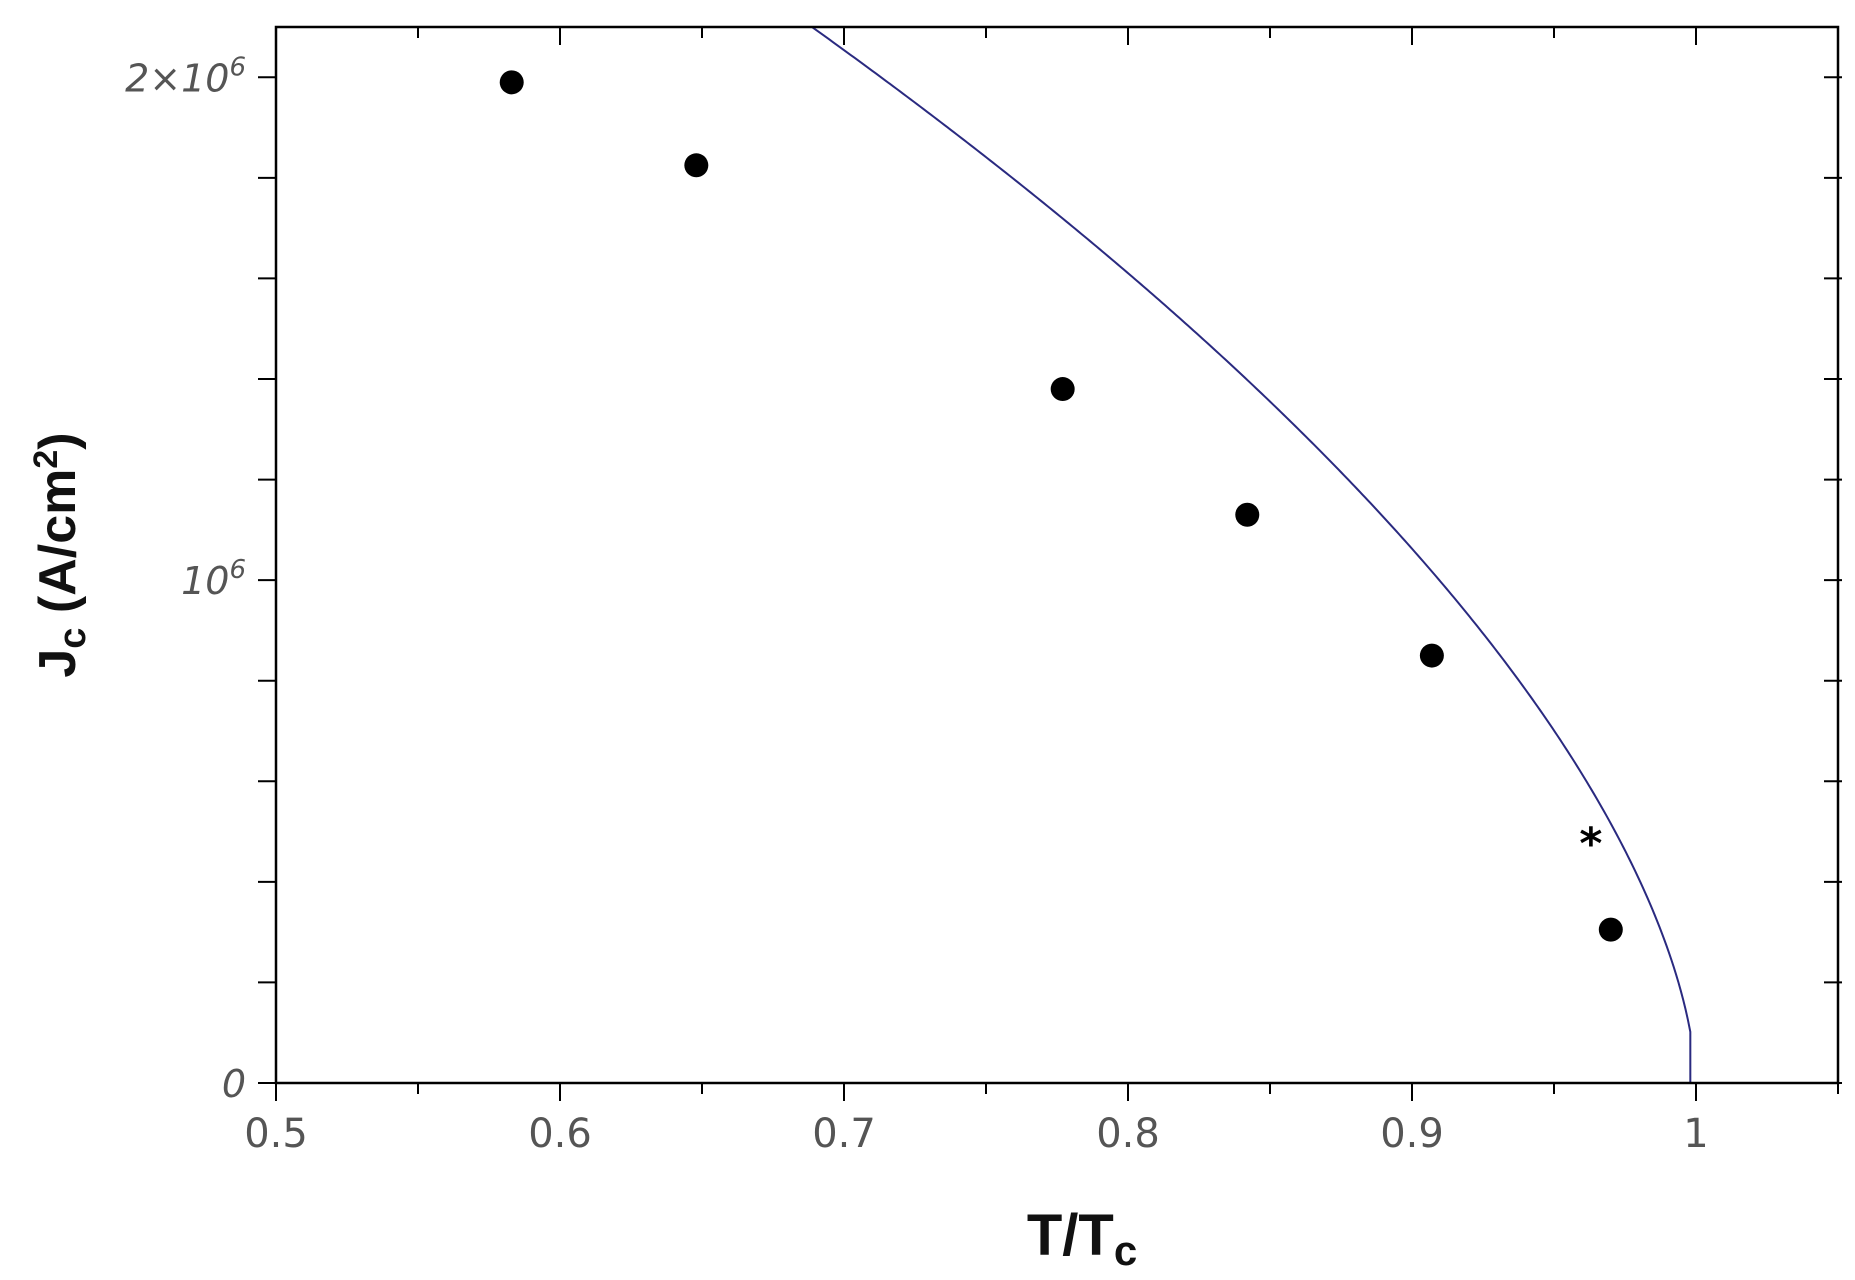 The image size is (1855, 1280). What do you see at coordinates (1412, 1134) in the screenshot?
I see `x-tick-label: 0.9` at bounding box center [1412, 1134].